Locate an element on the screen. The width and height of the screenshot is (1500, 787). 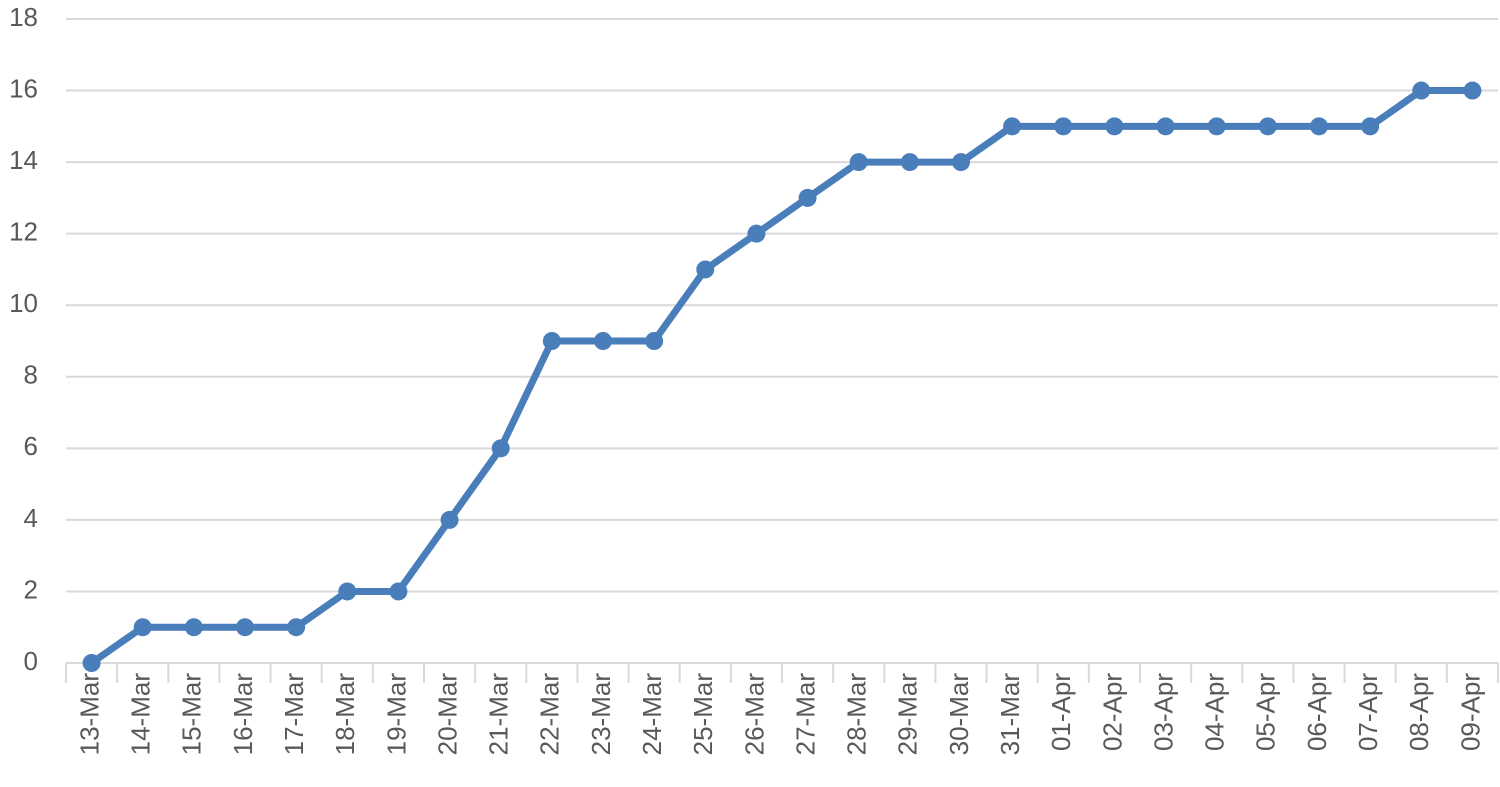
x-tick-label: 14-Mar is located at coordinates (141, 714).